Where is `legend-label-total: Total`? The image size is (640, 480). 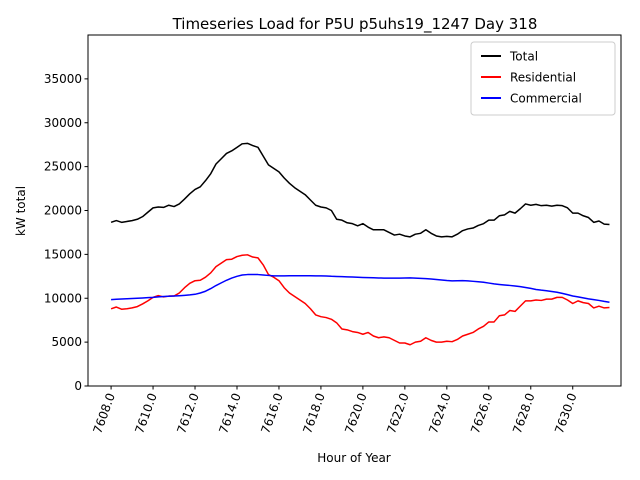
legend-label-total: Total is located at coordinates (523, 57).